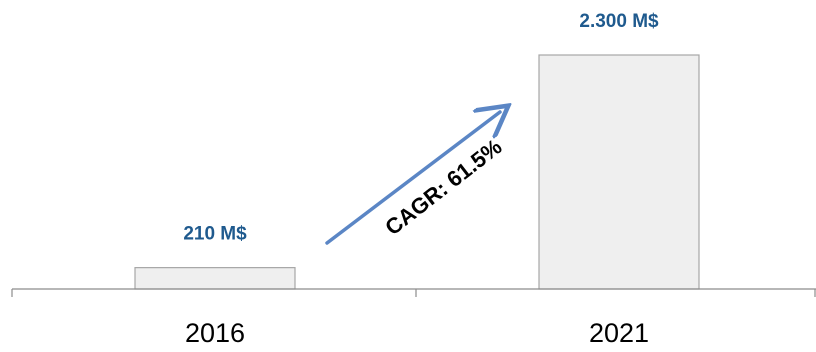 Image resolution: width=816 pixels, height=352 pixels. I want to click on cagr-annotation: CAGR: 61.5%, so click(415, 178).